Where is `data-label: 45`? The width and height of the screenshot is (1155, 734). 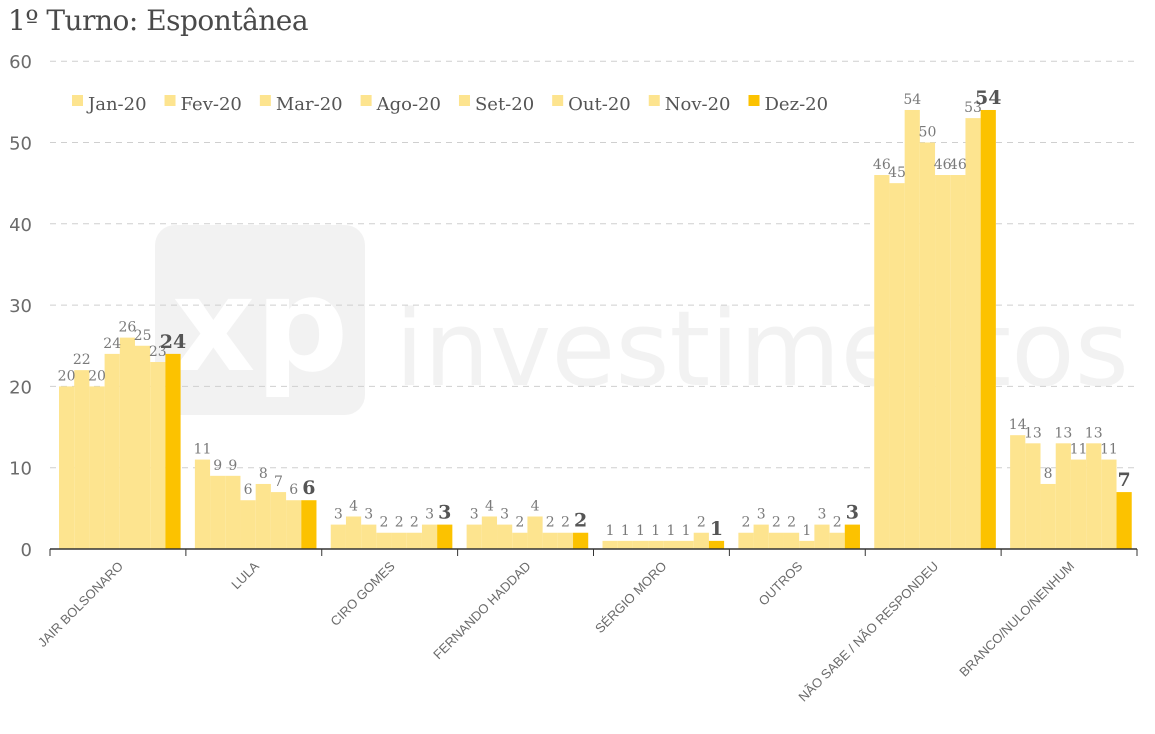
data-label: 45 is located at coordinates (897, 173).